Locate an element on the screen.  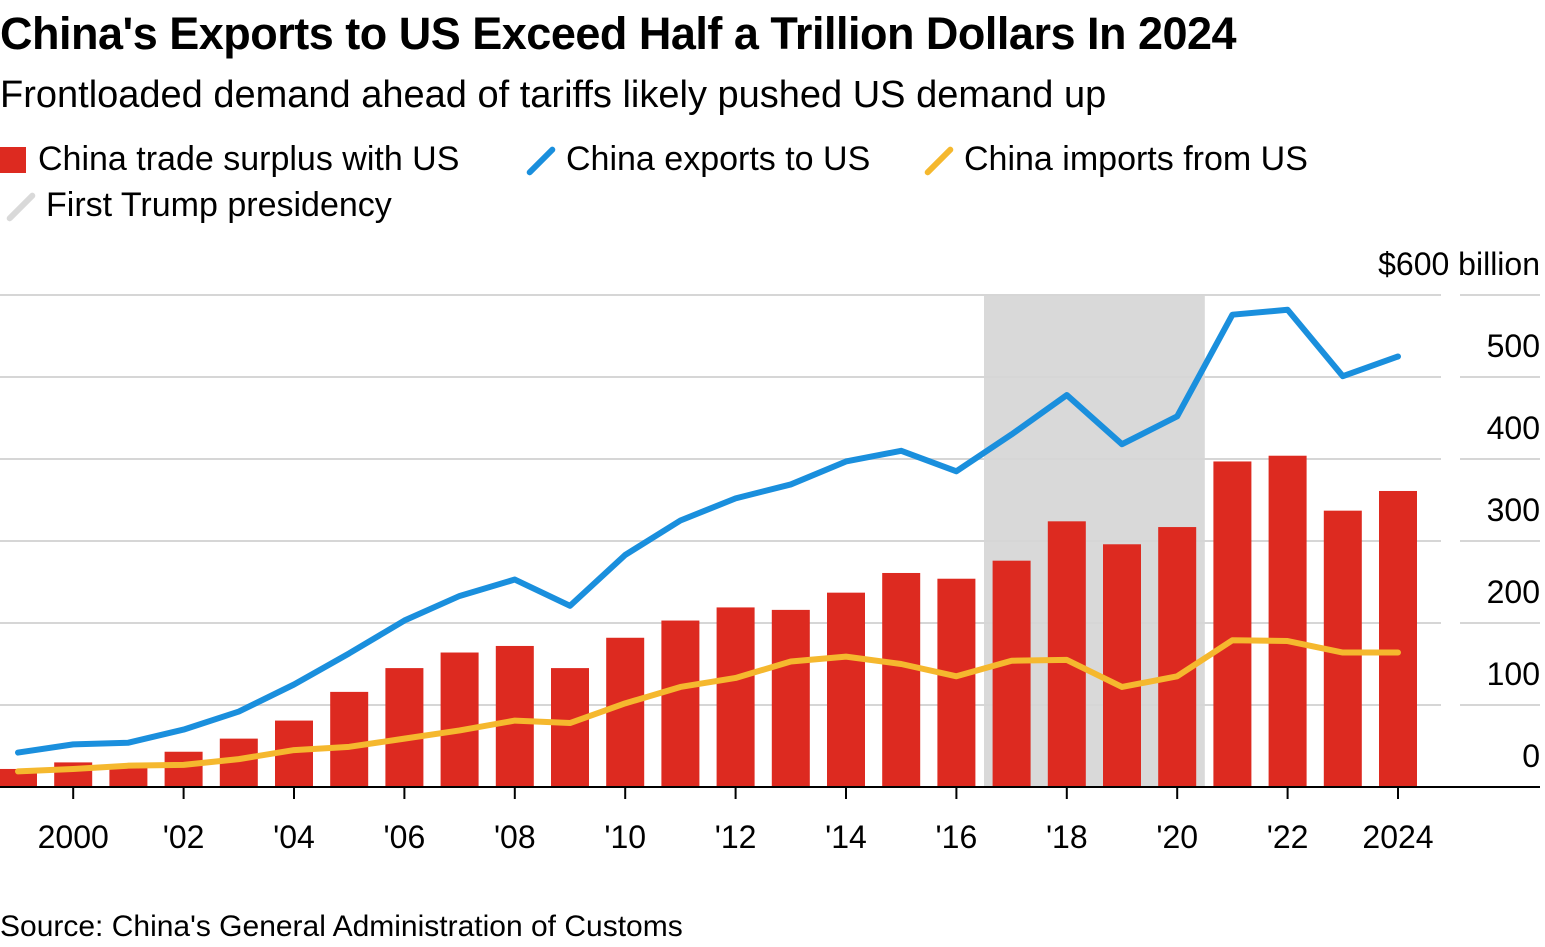
legend-item-trade-surplus: China trade surplus with US is located at coordinates (229, 159).